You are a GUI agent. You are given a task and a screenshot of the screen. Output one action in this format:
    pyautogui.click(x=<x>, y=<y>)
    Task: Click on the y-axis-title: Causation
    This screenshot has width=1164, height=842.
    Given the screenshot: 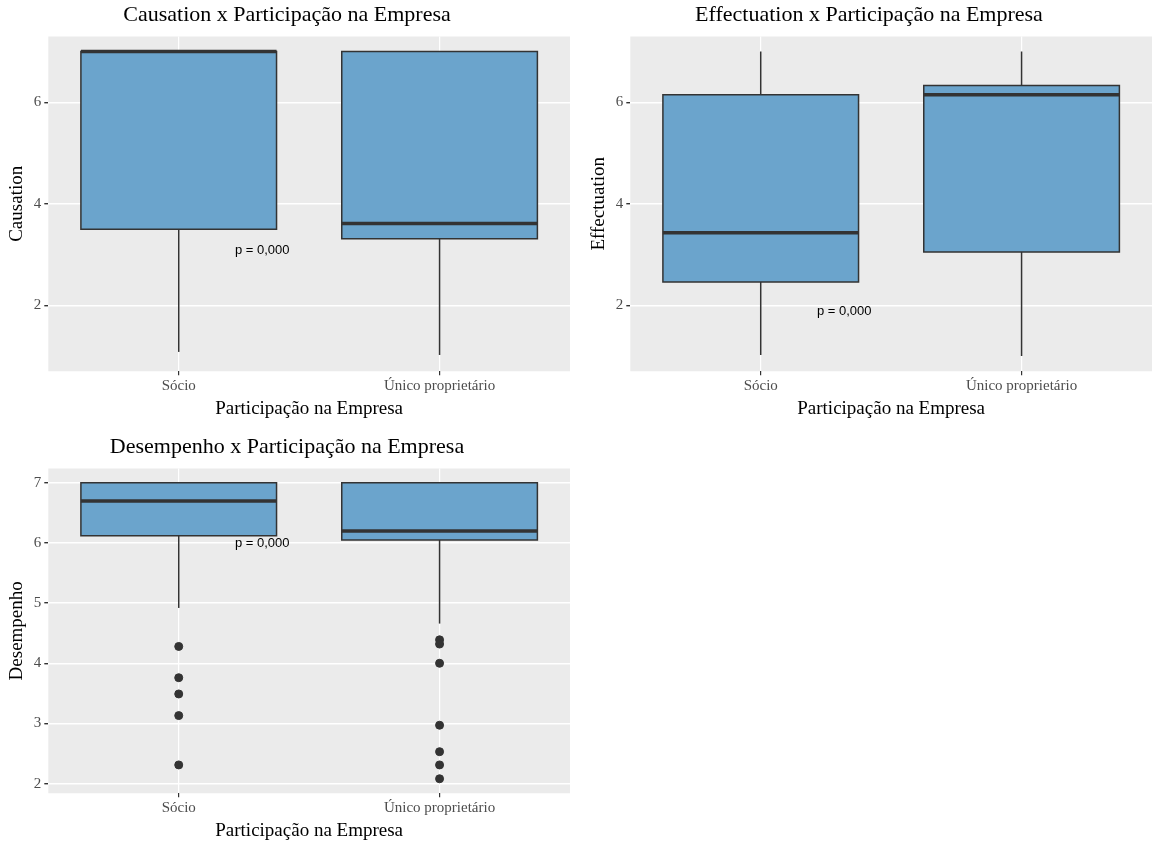 What is the action you would take?
    pyautogui.click(x=16, y=203)
    